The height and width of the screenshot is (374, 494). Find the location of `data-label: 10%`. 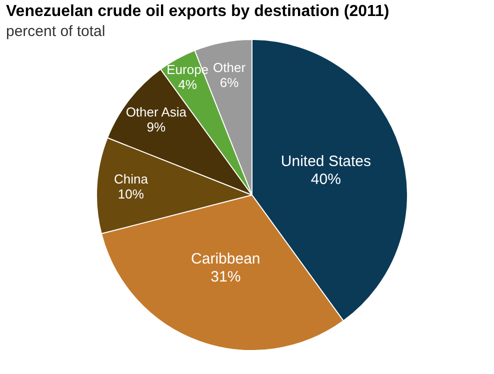

data-label: 10% is located at coordinates (131, 194).